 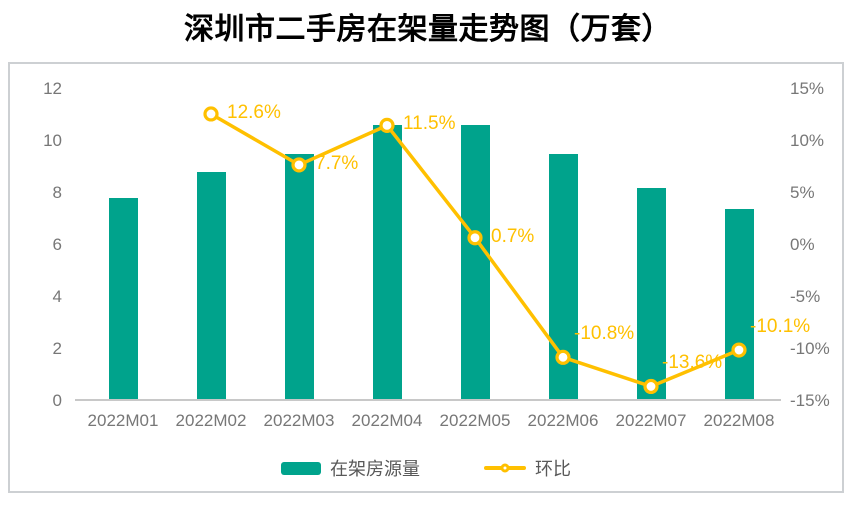 I want to click on legend-item-bar-series: 在架房源量, so click(x=350, y=468).